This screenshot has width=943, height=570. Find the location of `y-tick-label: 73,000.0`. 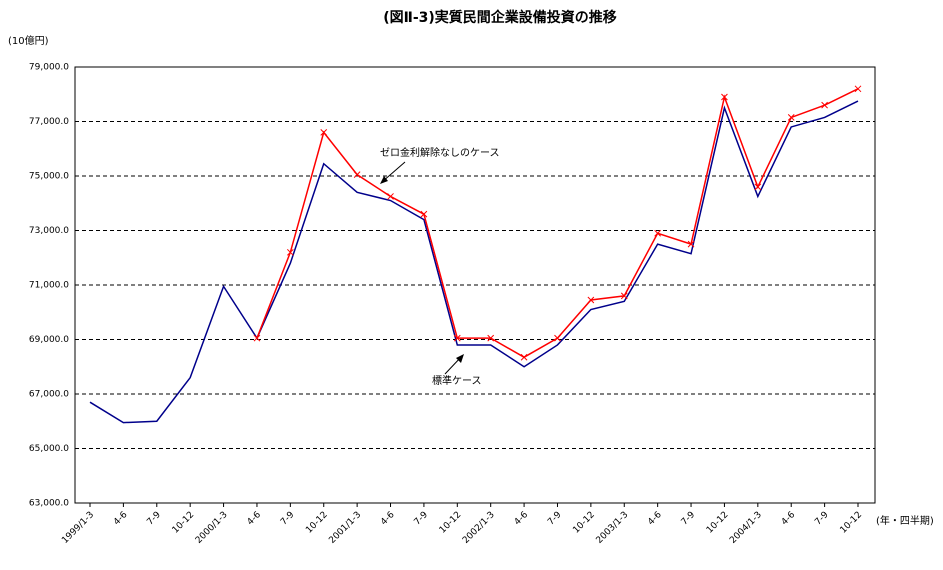

y-tick-label: 73,000.0 is located at coordinates (49, 231).